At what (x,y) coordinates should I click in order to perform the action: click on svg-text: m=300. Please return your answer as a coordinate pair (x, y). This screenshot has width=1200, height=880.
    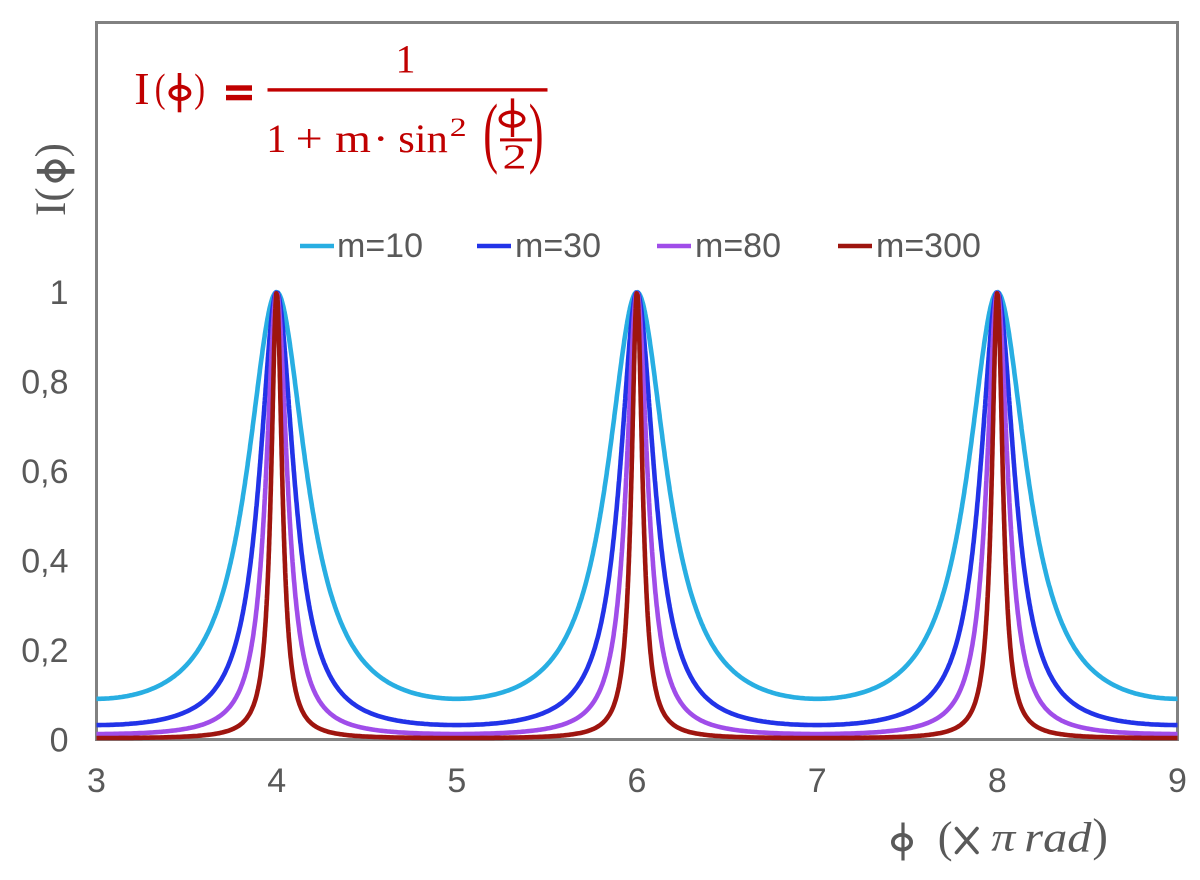
    Looking at the image, I should click on (928, 246).